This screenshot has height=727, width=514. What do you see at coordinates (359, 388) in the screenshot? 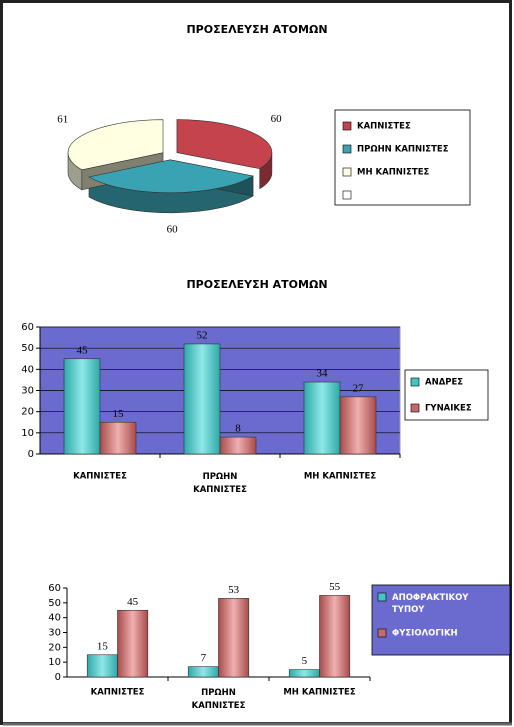
I see `value-label: 27` at bounding box center [359, 388].